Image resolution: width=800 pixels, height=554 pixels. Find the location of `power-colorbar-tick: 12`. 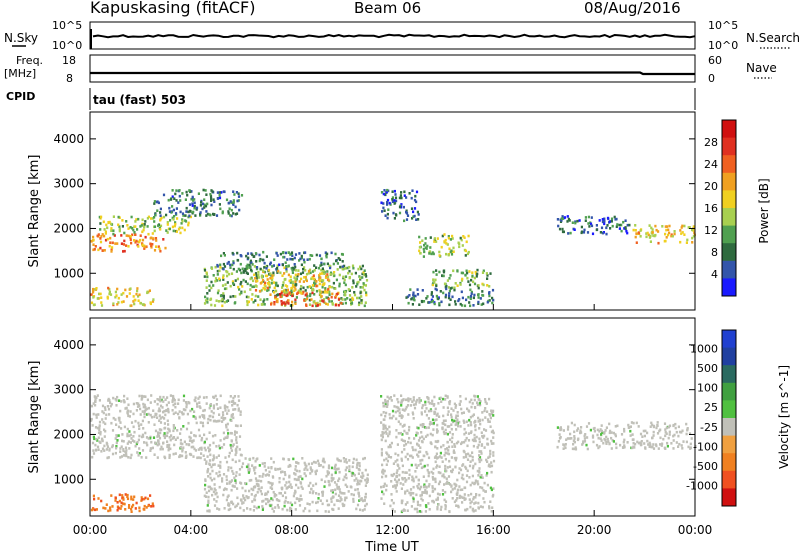

power-colorbar-tick: 12 is located at coordinates (711, 230).